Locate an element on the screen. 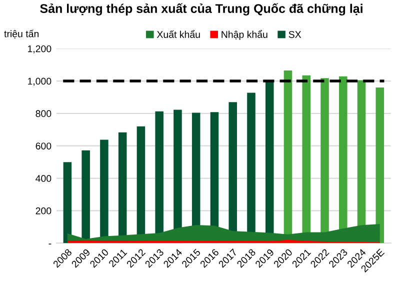 This screenshot has width=403, height=286. y-tick-label: 200 is located at coordinates (44, 210).